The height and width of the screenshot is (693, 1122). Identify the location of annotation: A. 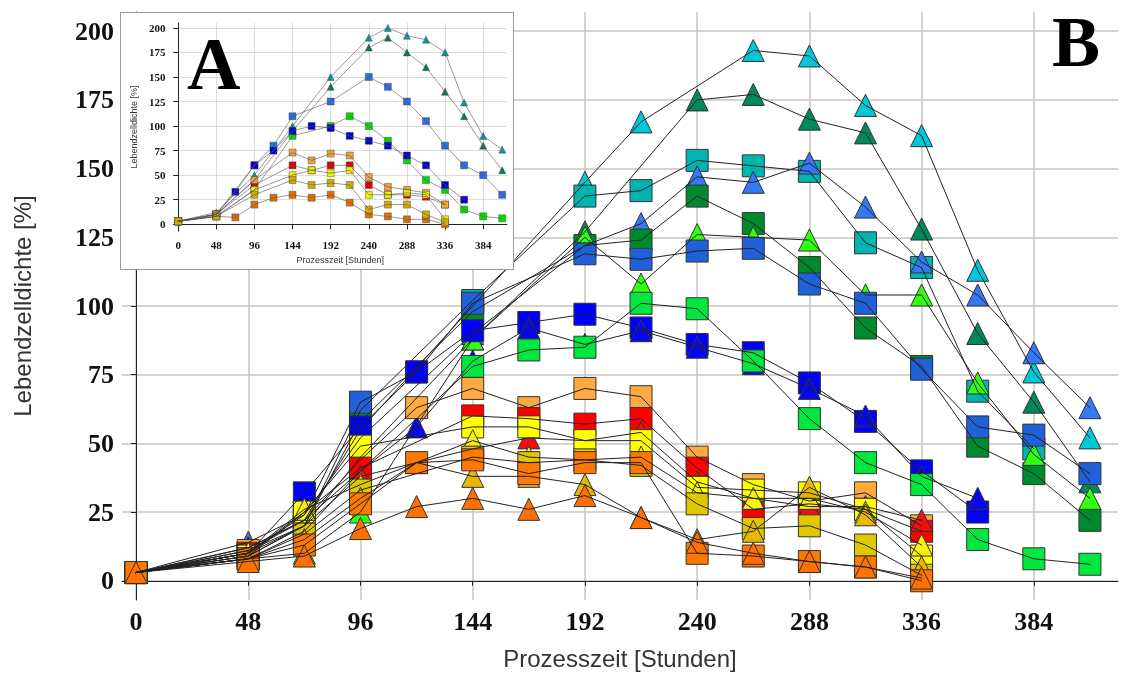
(214, 64).